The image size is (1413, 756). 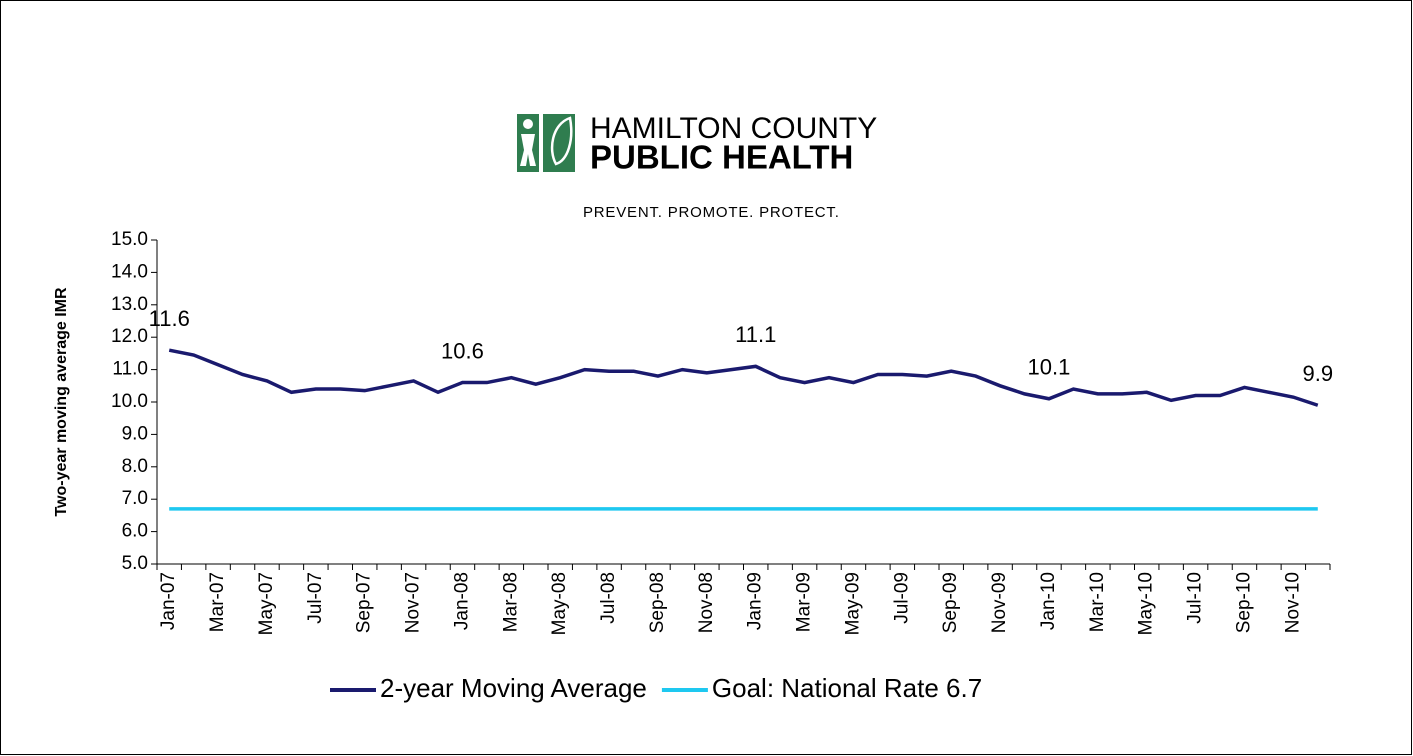 I want to click on x-tick-label: Jan-08, so click(x=461, y=601).